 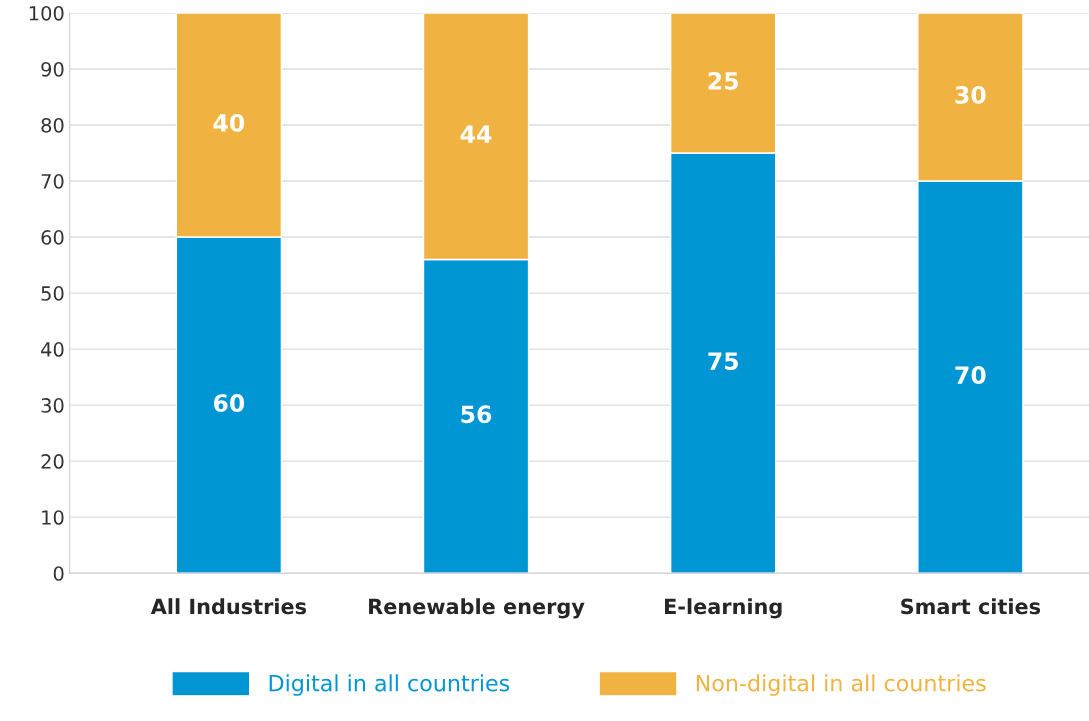 What do you see at coordinates (723, 361) in the screenshot?
I see `data-label: 75` at bounding box center [723, 361].